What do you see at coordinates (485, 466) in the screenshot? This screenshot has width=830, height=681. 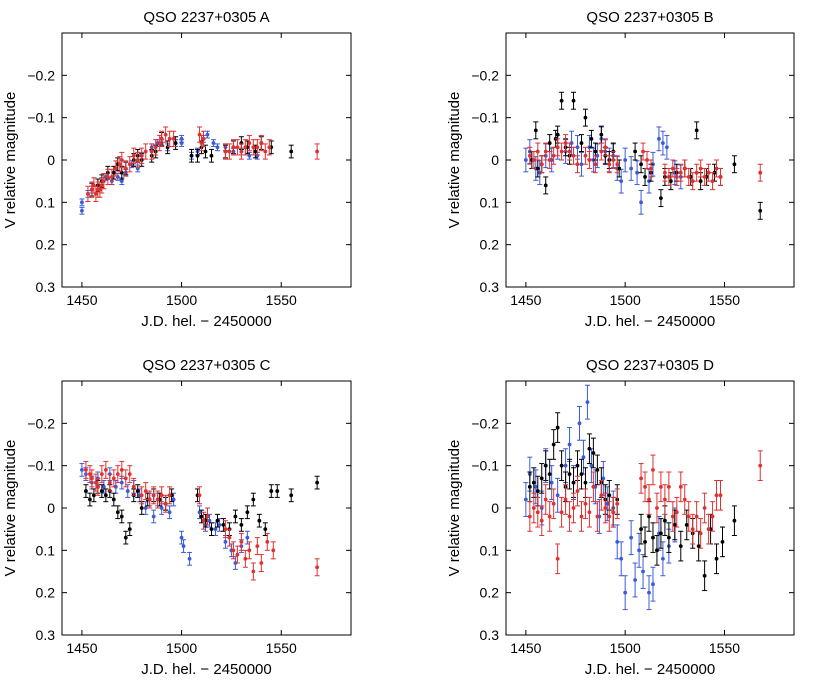 I see `y-tick-label: −0.1` at bounding box center [485, 466].